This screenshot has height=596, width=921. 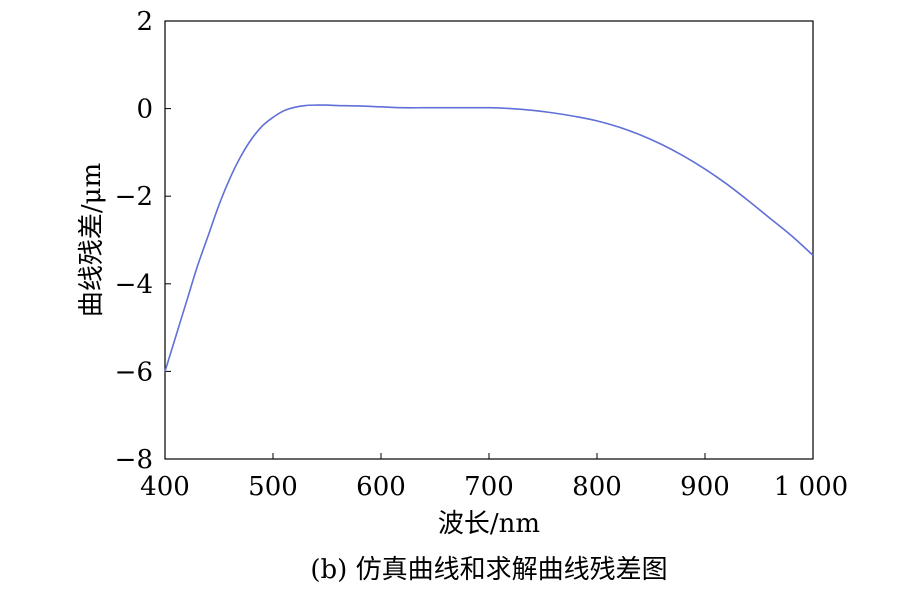 What do you see at coordinates (273, 487) in the screenshot?
I see `x-tick-label: 500` at bounding box center [273, 487].